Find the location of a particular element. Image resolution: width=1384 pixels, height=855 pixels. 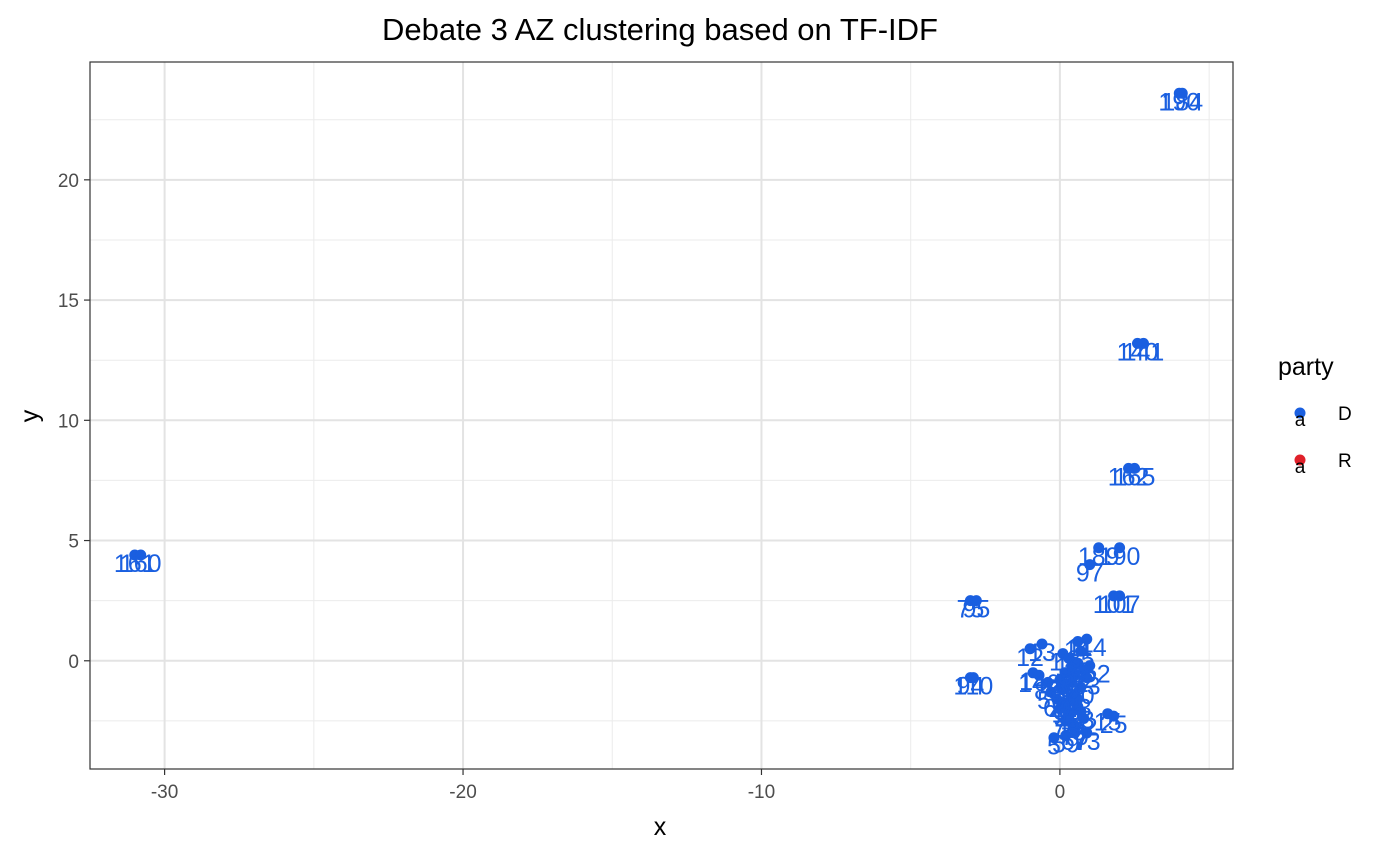

point-label: 52 is located at coordinates (1084, 728).